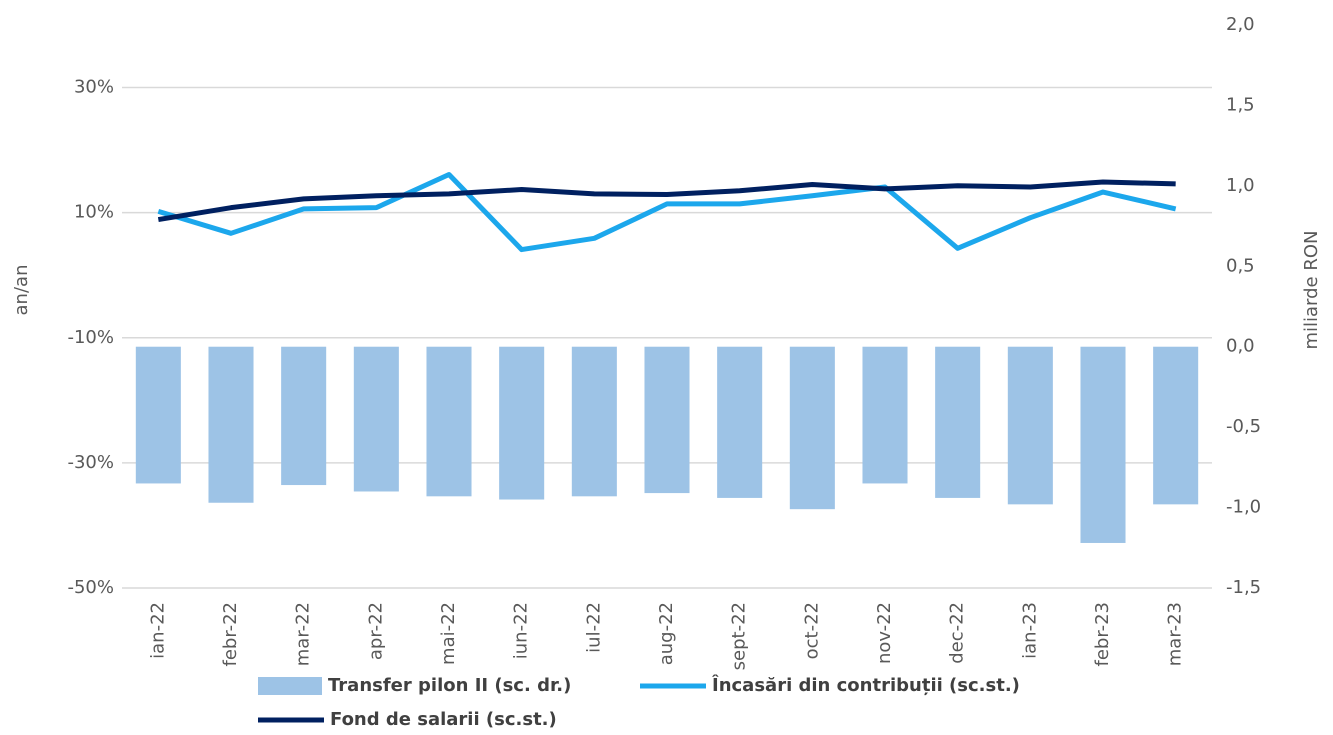 This screenshot has height=735, width=1333. Describe the element at coordinates (90, 587) in the screenshot. I see `y-tick-label: -50%` at that location.